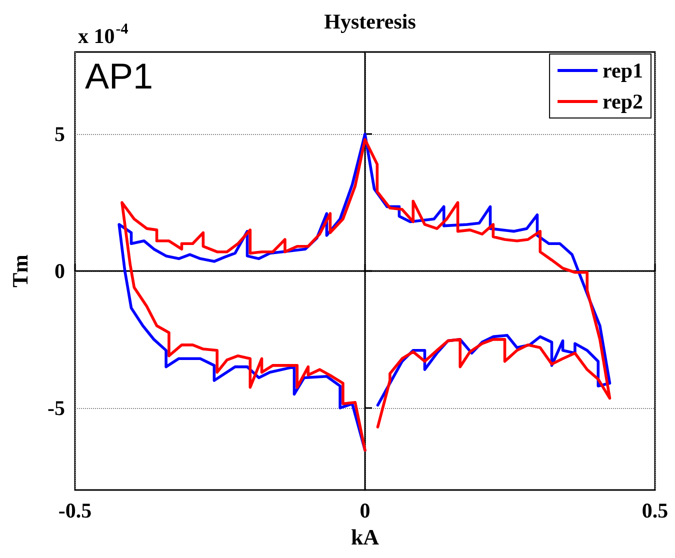 This screenshot has height=558, width=675. What do you see at coordinates (59, 271) in the screenshot?
I see `y-tick-label: 0` at bounding box center [59, 271].